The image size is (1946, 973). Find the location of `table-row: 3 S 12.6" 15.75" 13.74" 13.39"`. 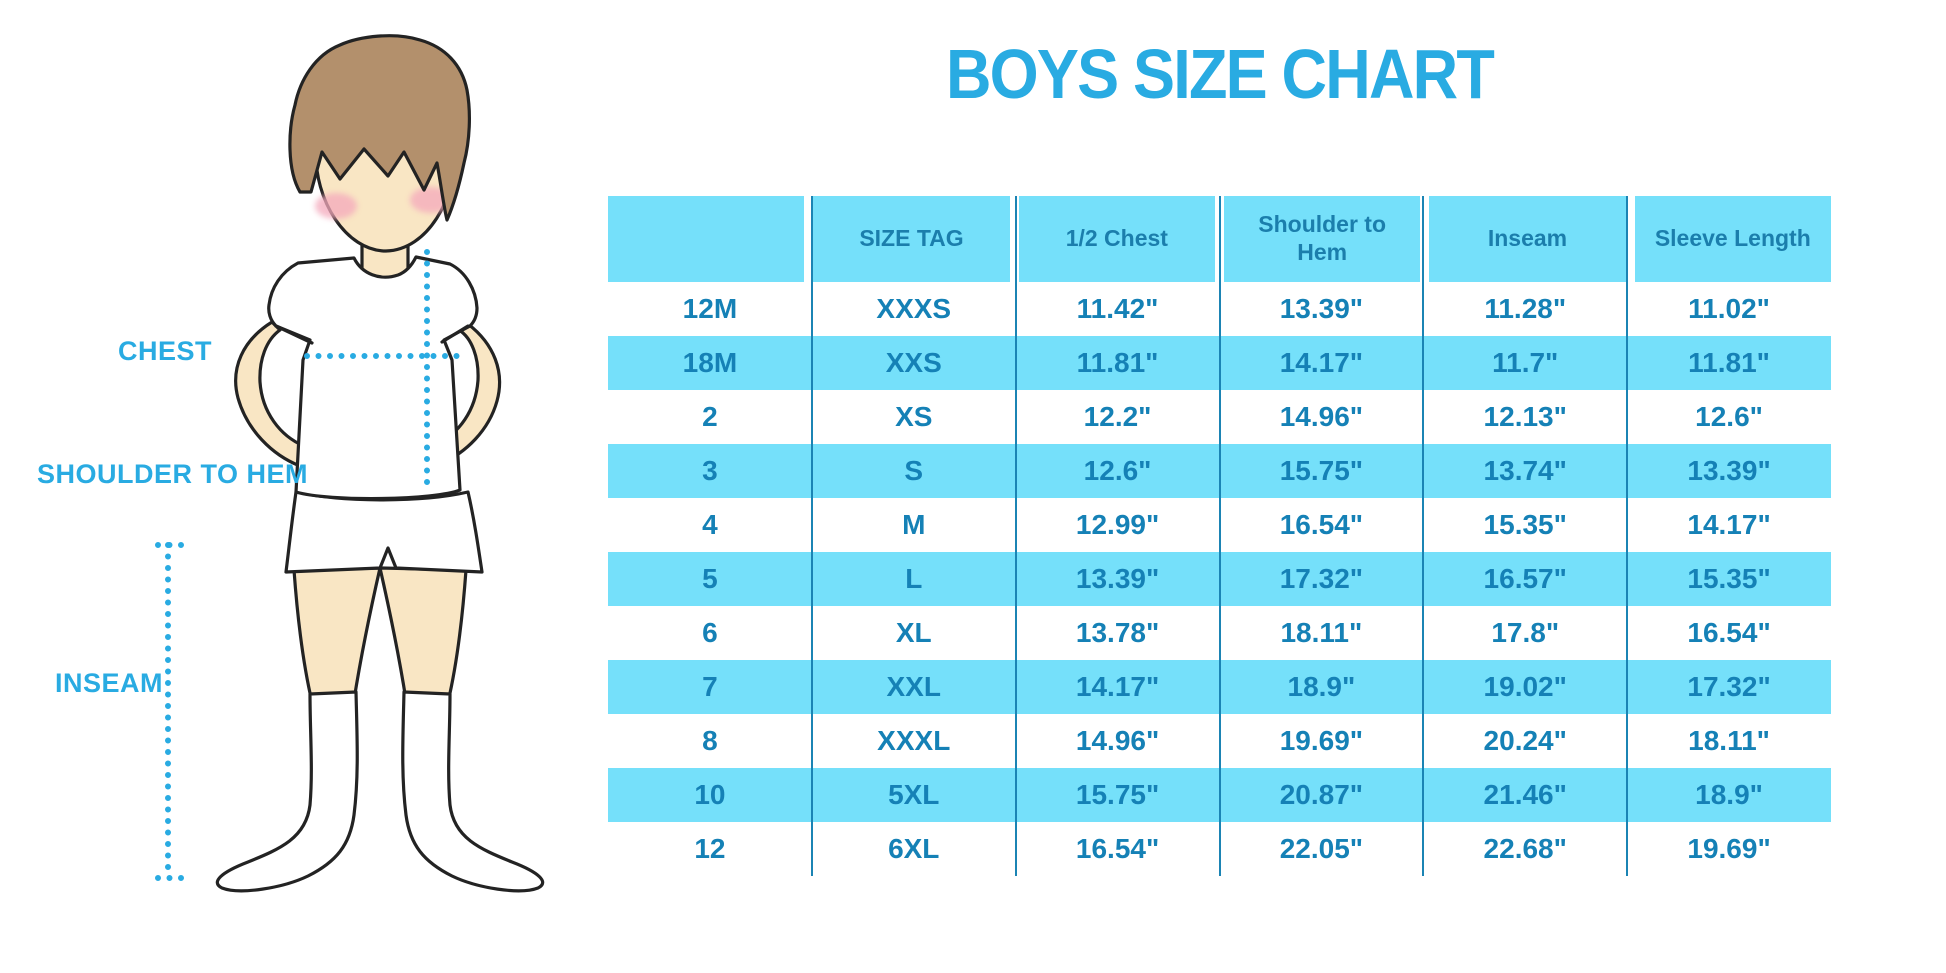

table-row: 3 S 12.6" 15.75" 13.74" 13.39" is located at coordinates (1219, 471).